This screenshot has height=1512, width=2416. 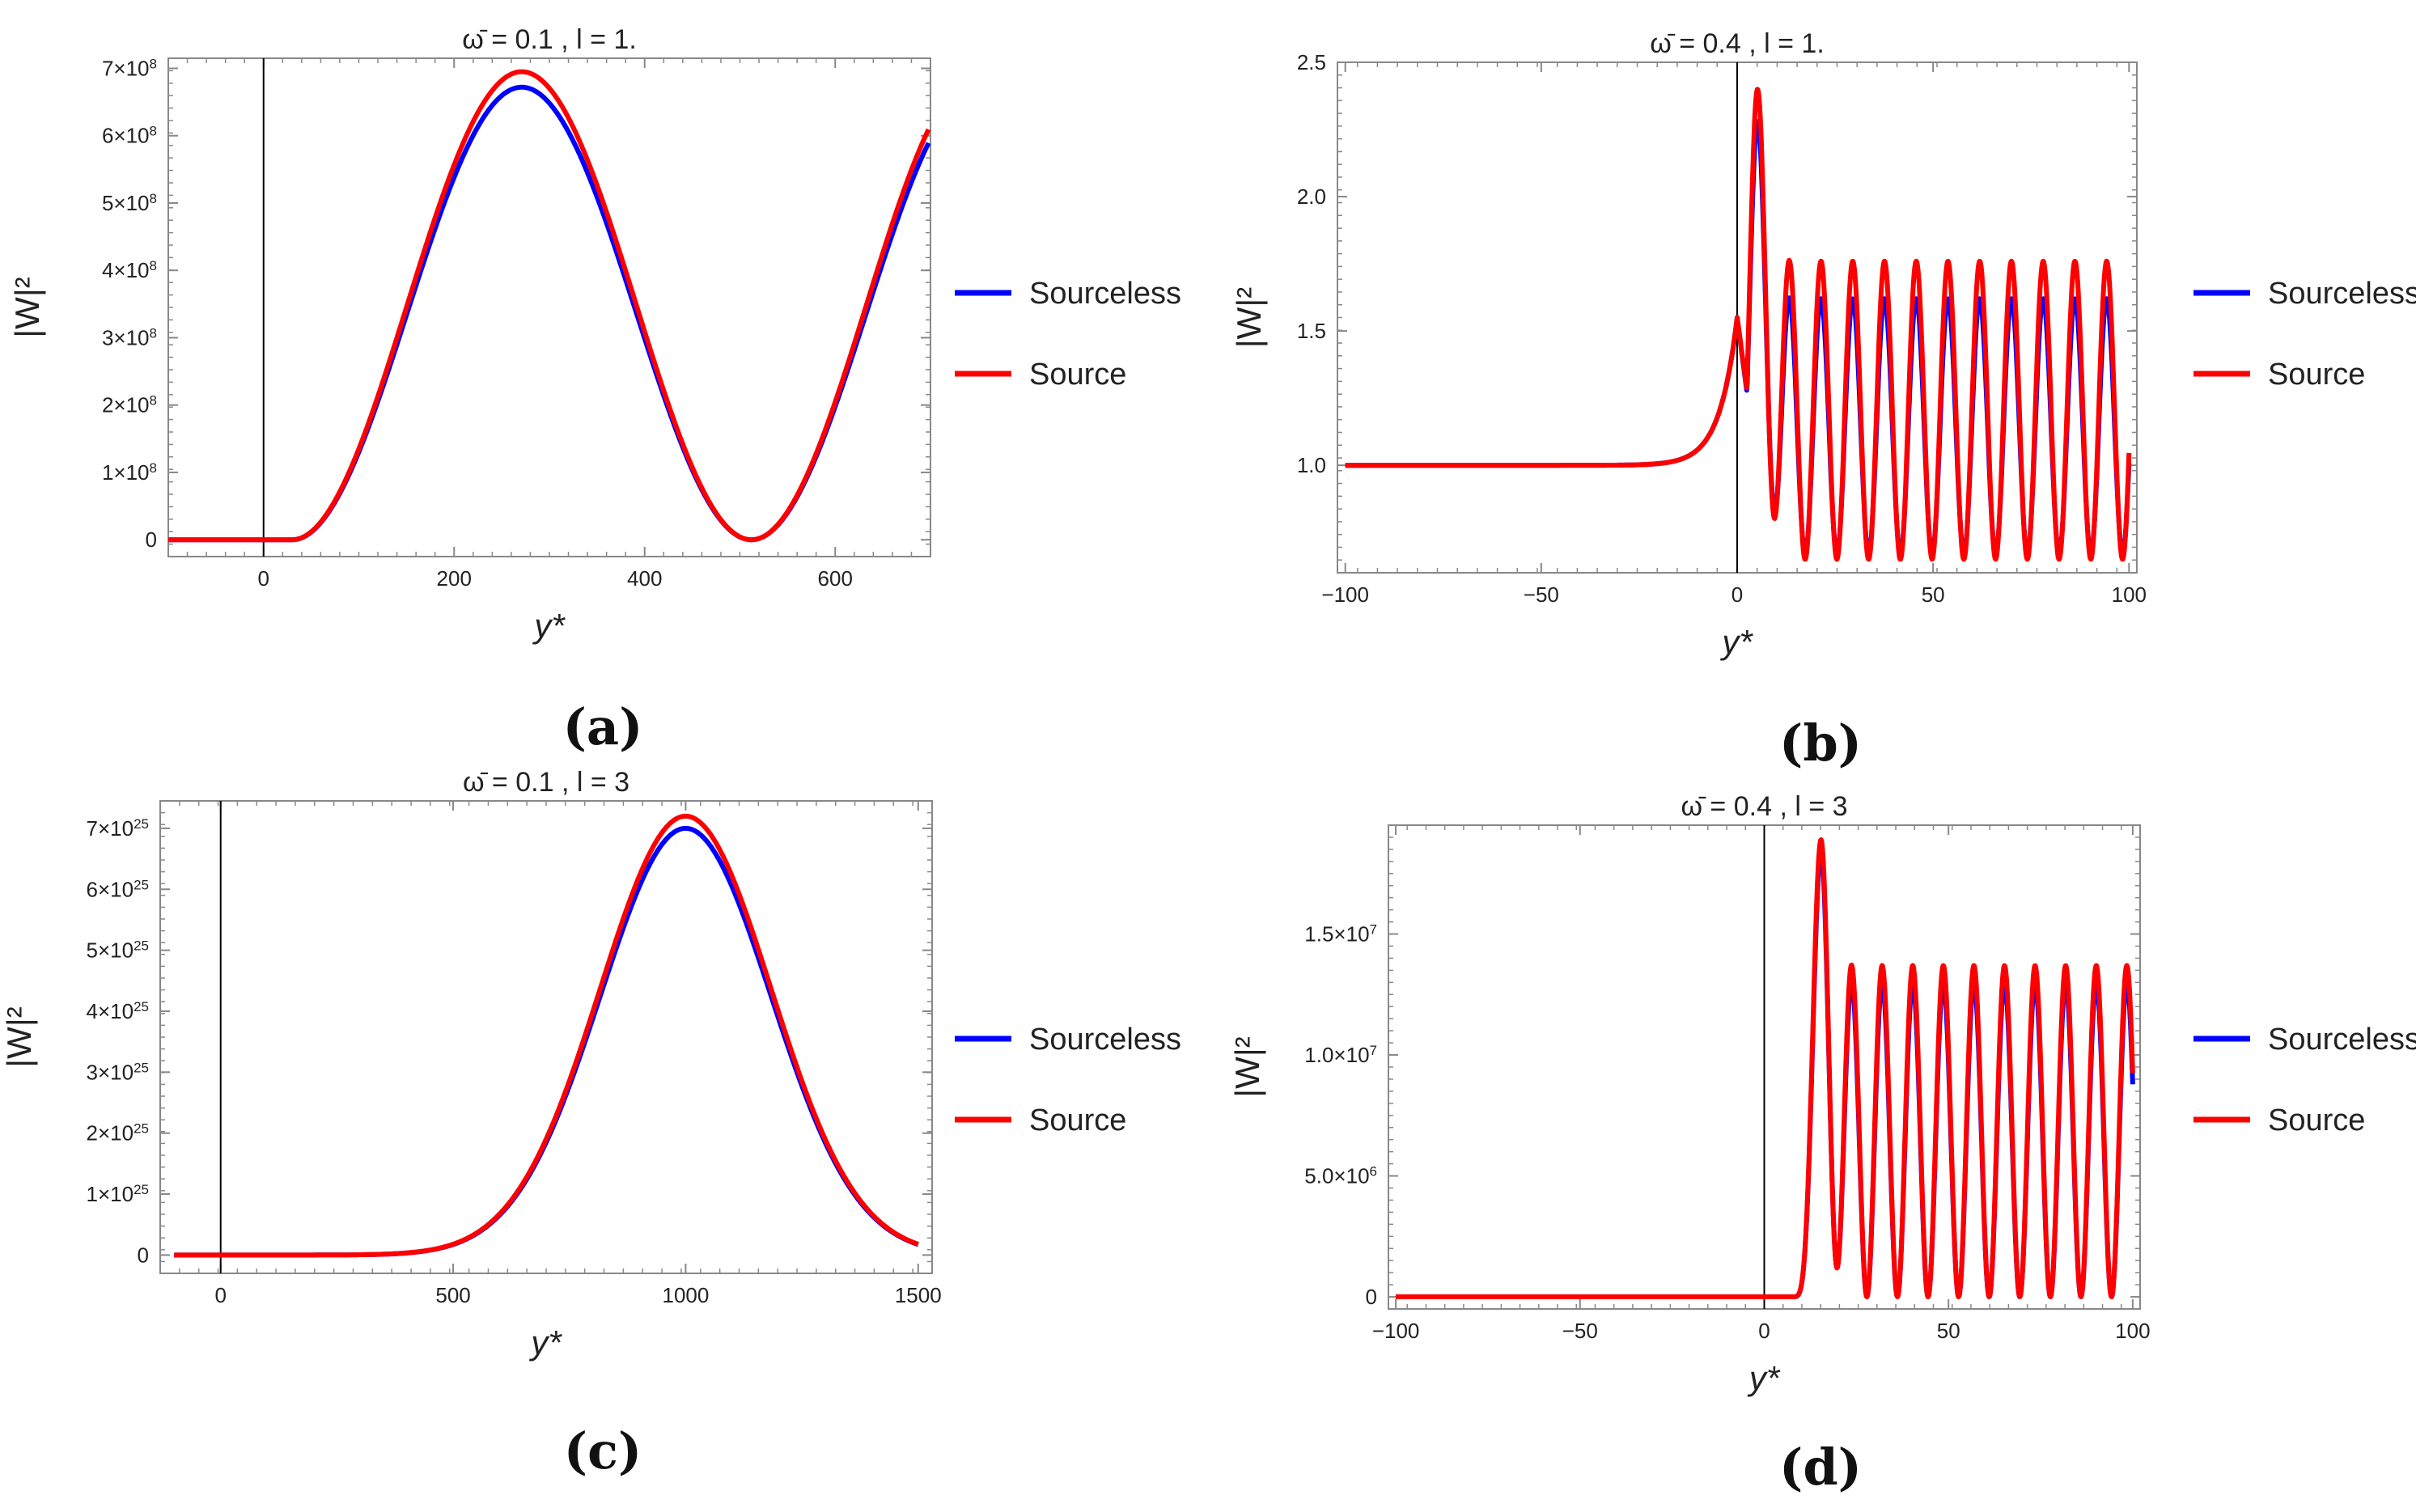 I want to click on caption-d: (d), so click(x=1820, y=1467).